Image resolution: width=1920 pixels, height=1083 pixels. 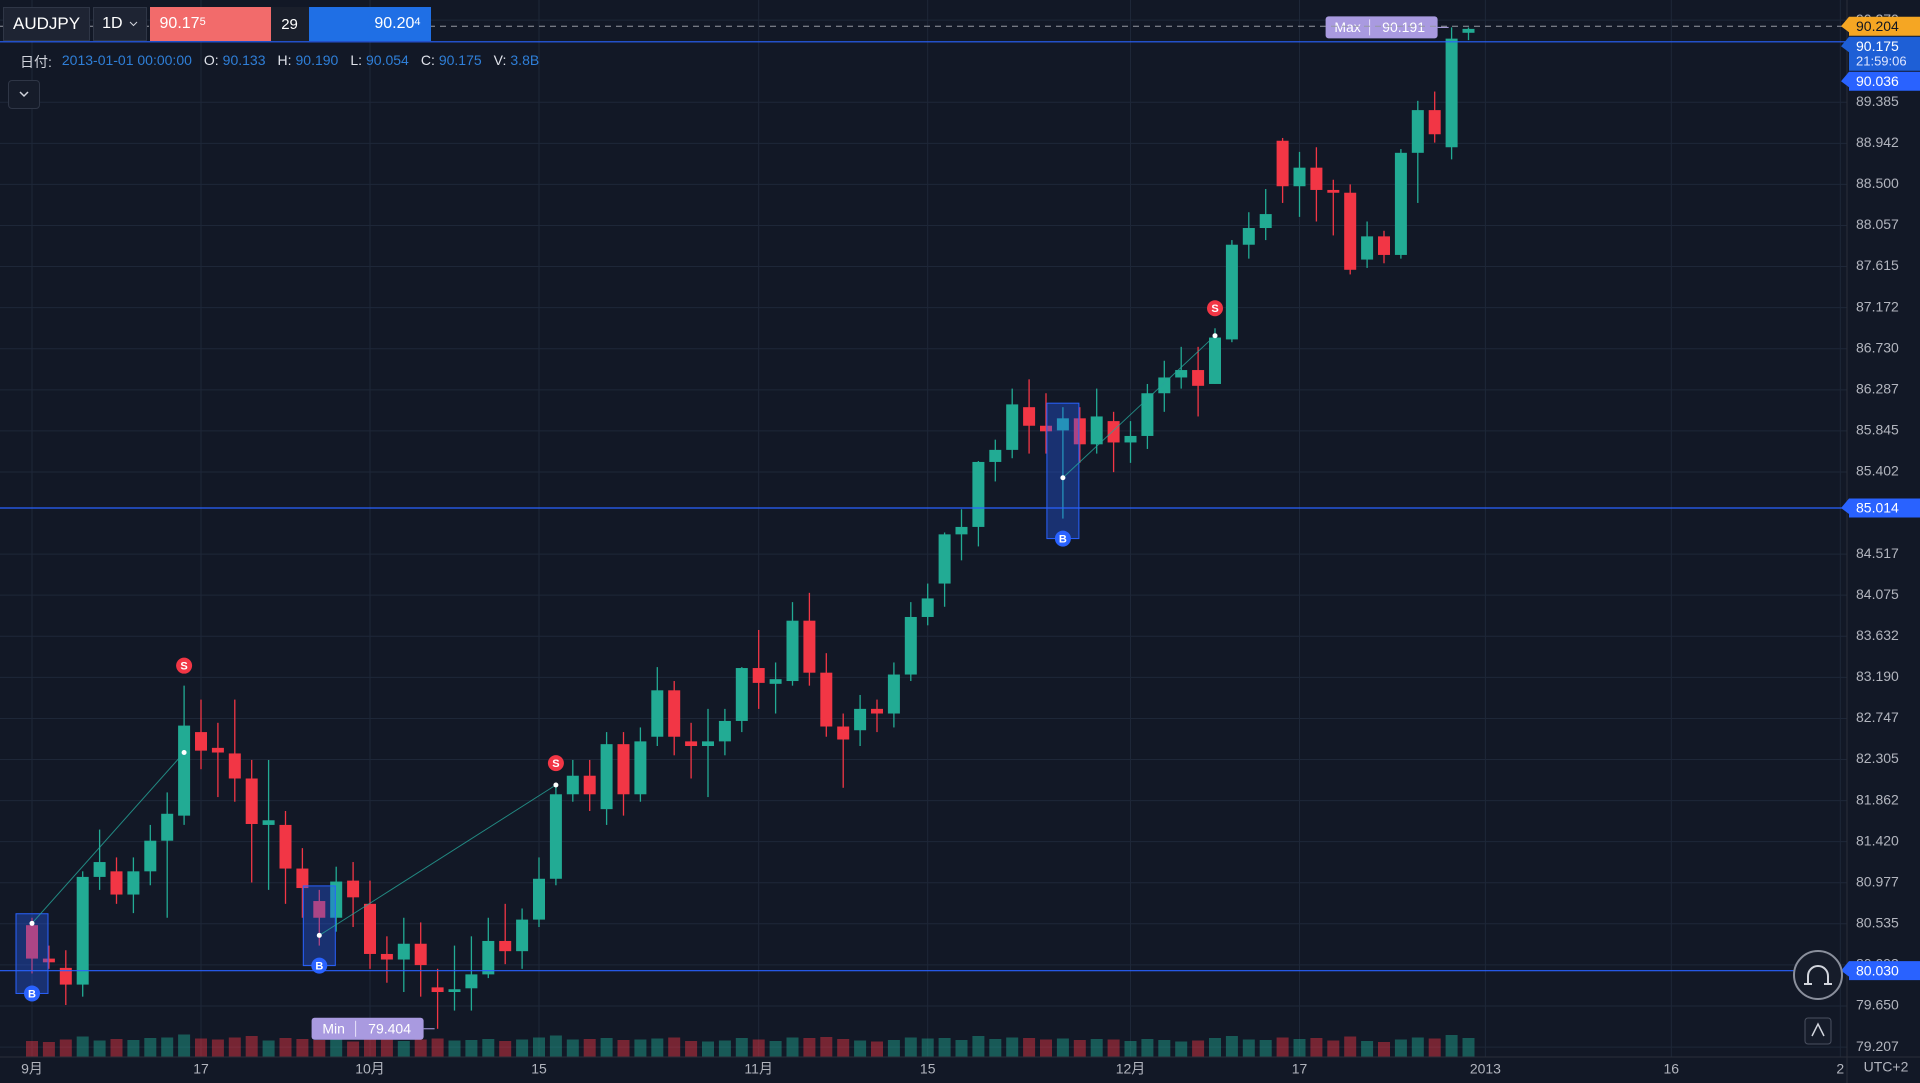 I want to click on info-value: 3.8B, so click(x=525, y=60).